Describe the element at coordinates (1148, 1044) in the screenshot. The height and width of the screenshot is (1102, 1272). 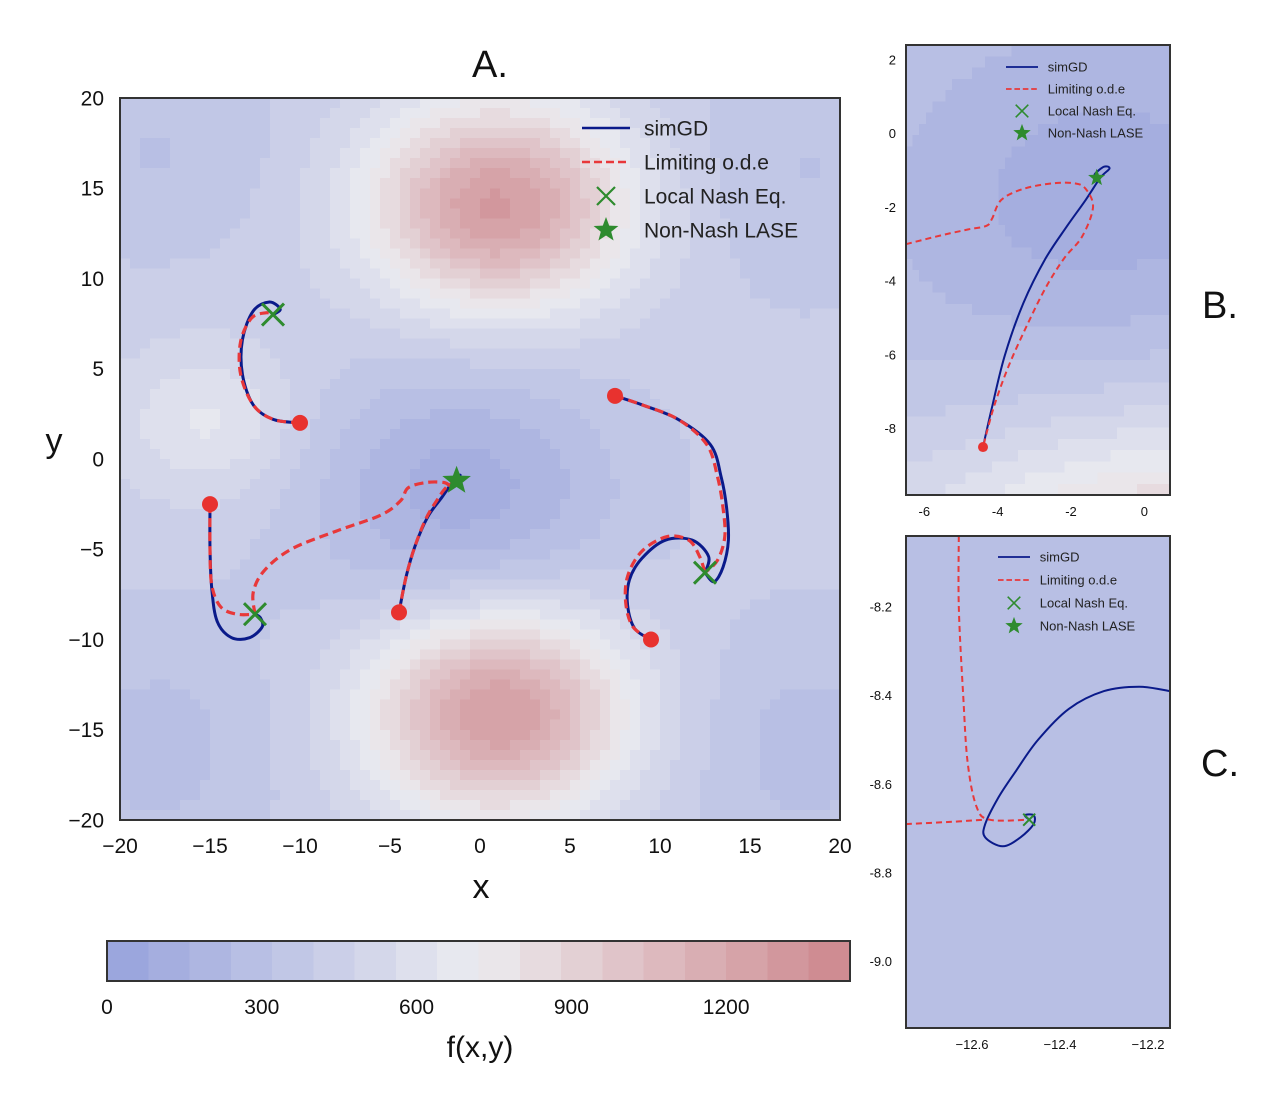
I see `x-tick-label: −12.2` at that location.